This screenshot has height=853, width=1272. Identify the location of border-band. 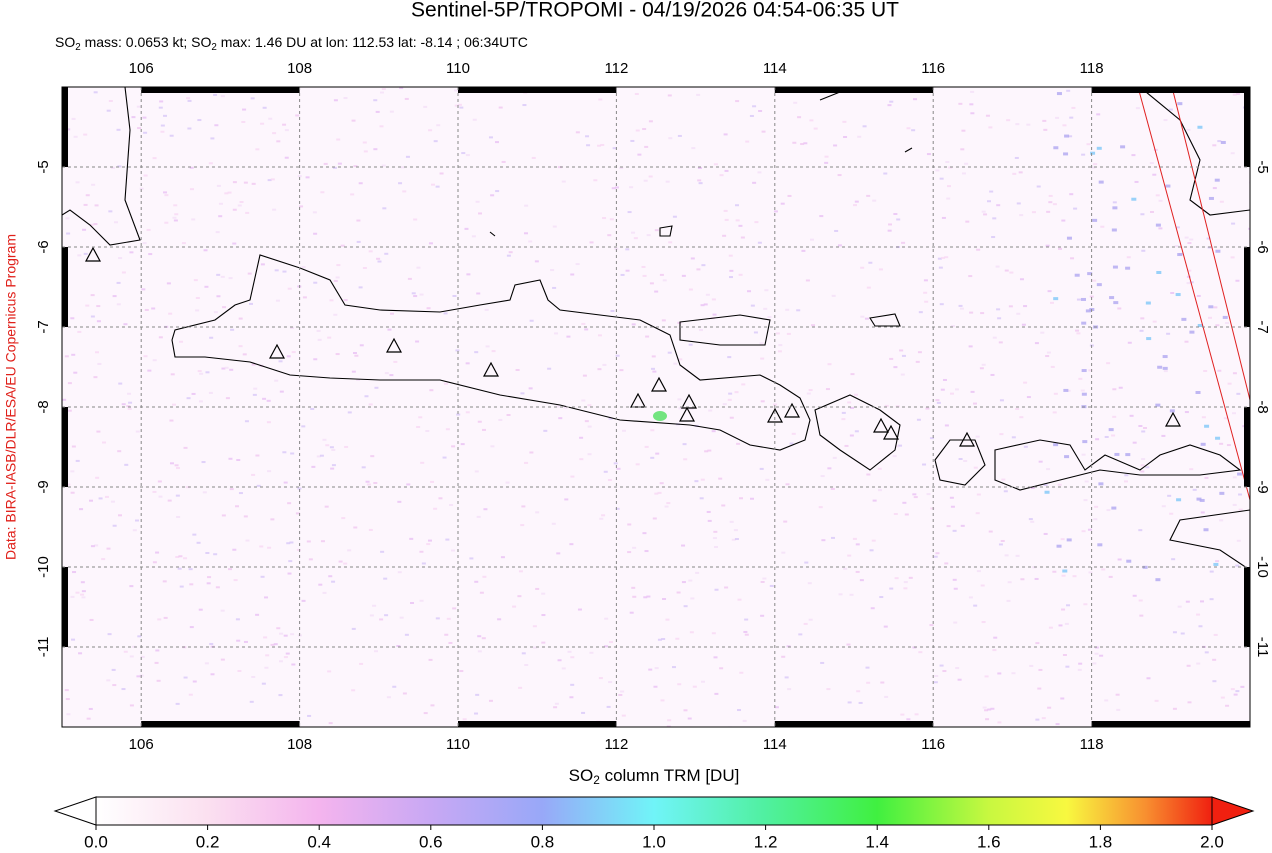
(854, 724).